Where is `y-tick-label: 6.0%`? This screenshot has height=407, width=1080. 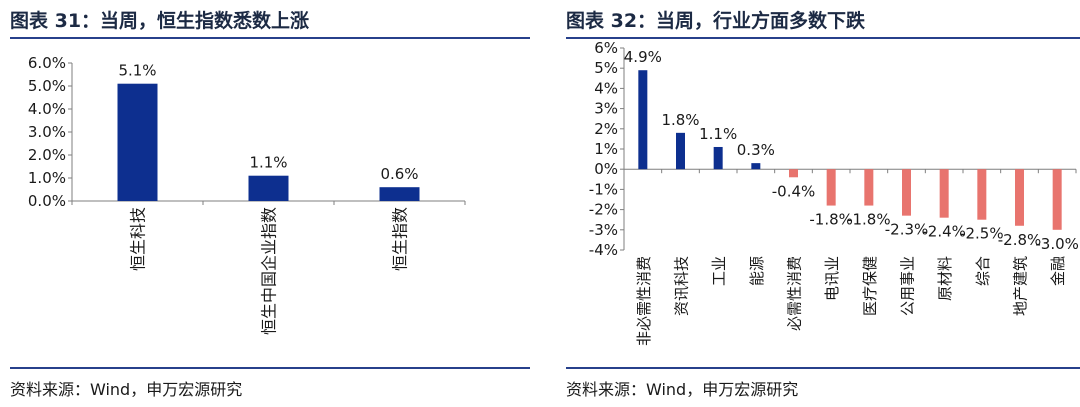 y-tick-label: 6.0% is located at coordinates (47, 63).